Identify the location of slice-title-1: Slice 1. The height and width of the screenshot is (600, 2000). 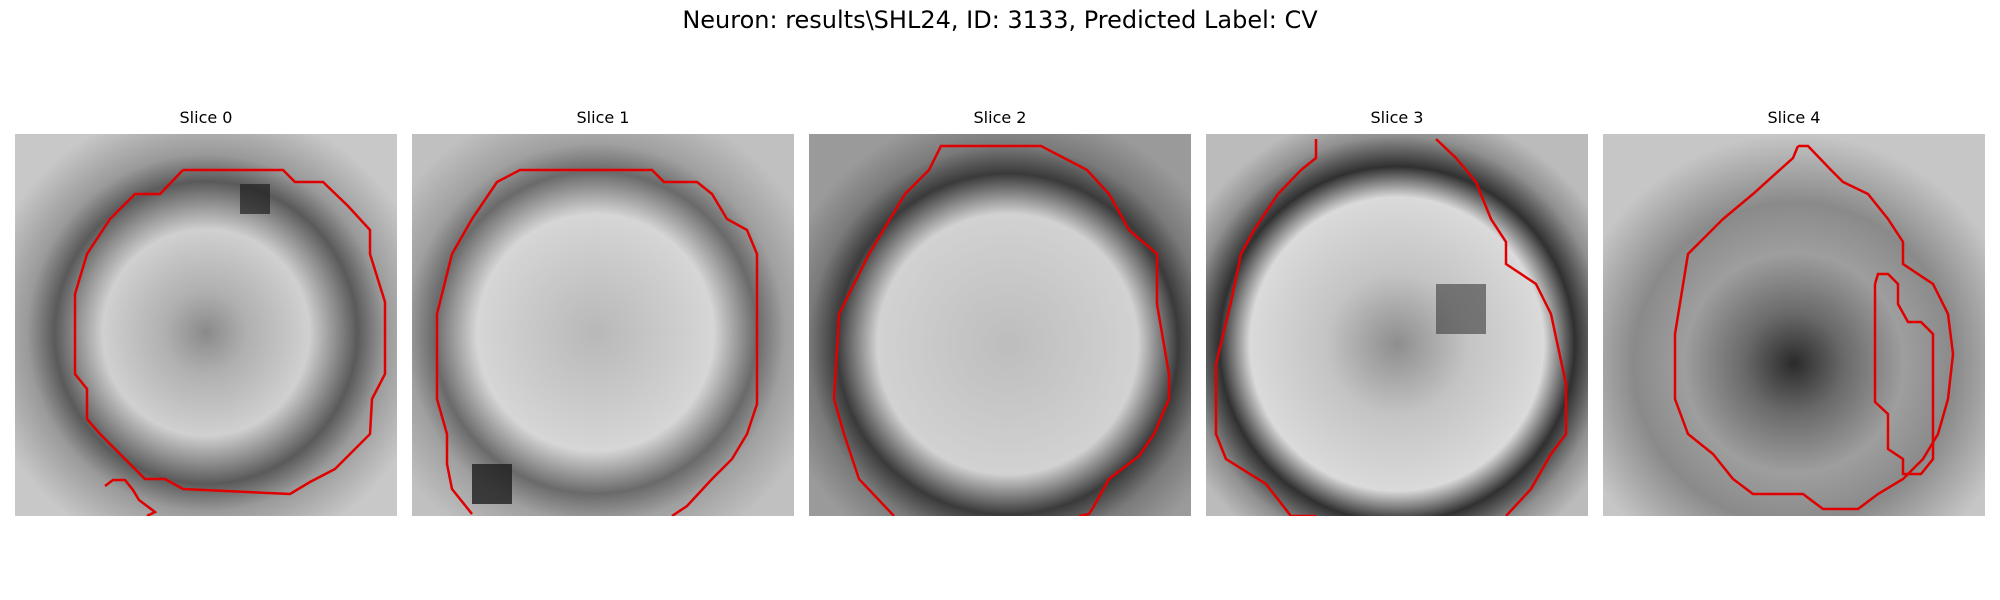
(603, 117).